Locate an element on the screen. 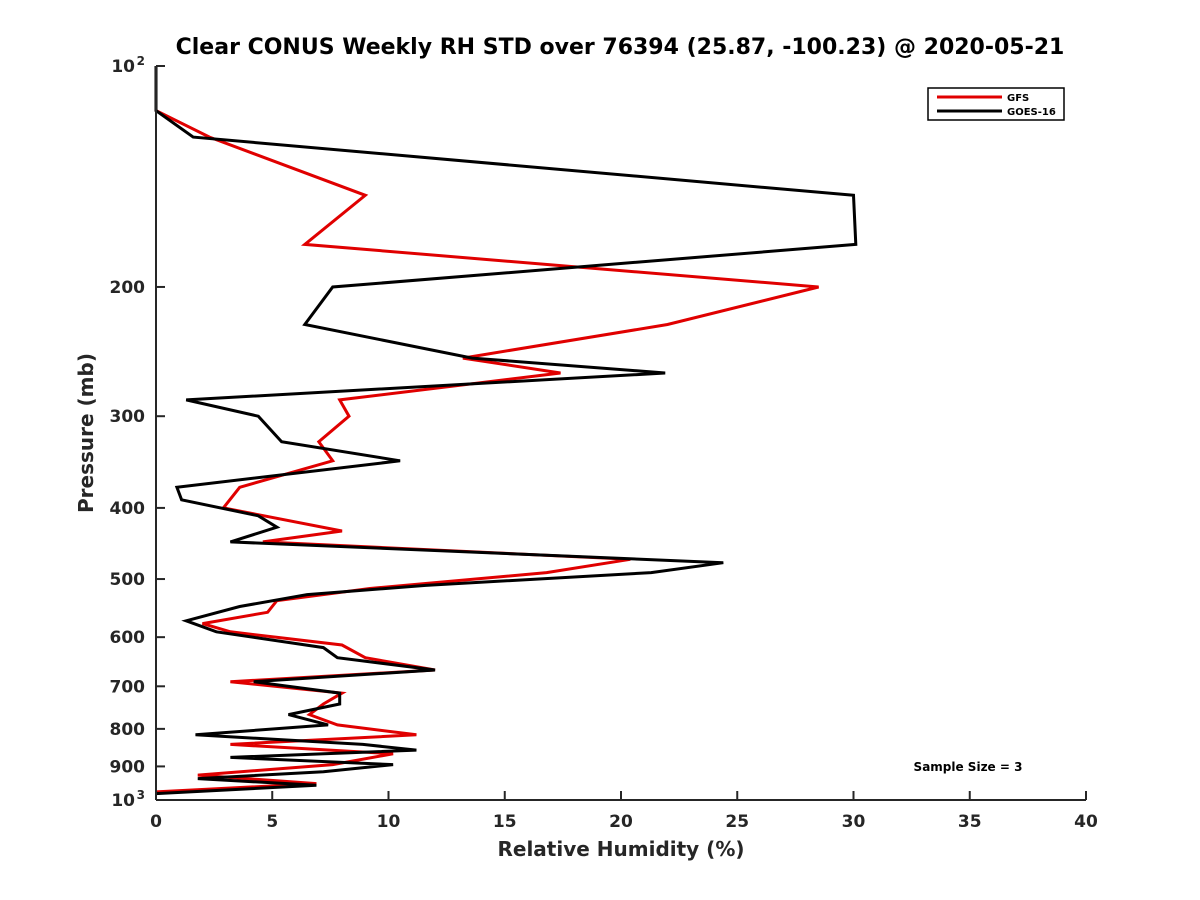  y-tick-exponent: 2 is located at coordinates (141, 61).